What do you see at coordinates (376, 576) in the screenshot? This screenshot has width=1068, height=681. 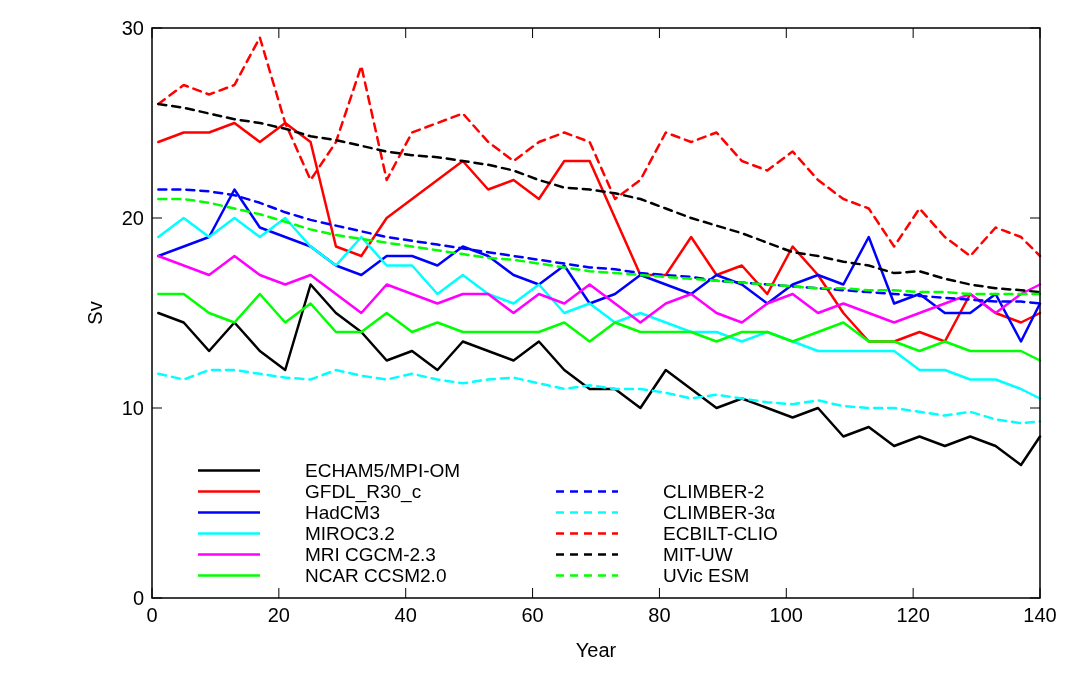 I see `legend-label: NCAR CCSM2.0` at bounding box center [376, 576].